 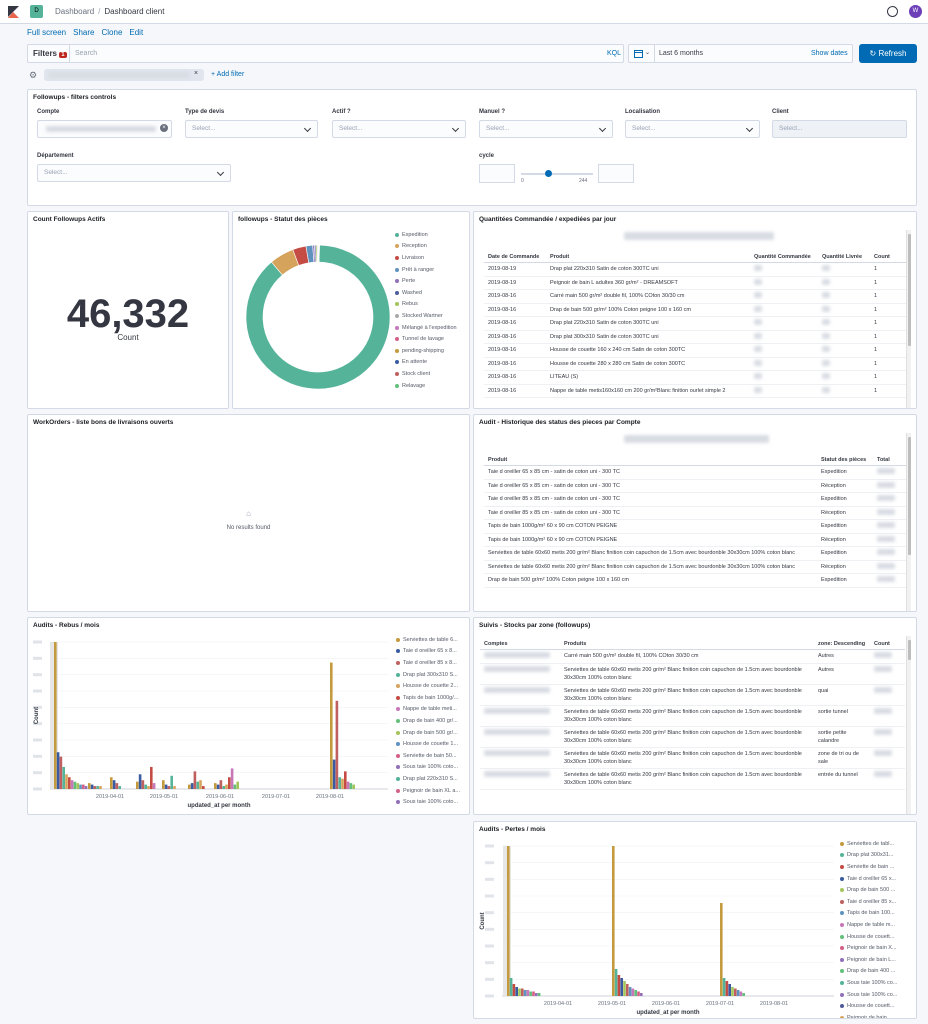 What do you see at coordinates (687, 644) in the screenshot?
I see `column-header: Produits` at bounding box center [687, 644].